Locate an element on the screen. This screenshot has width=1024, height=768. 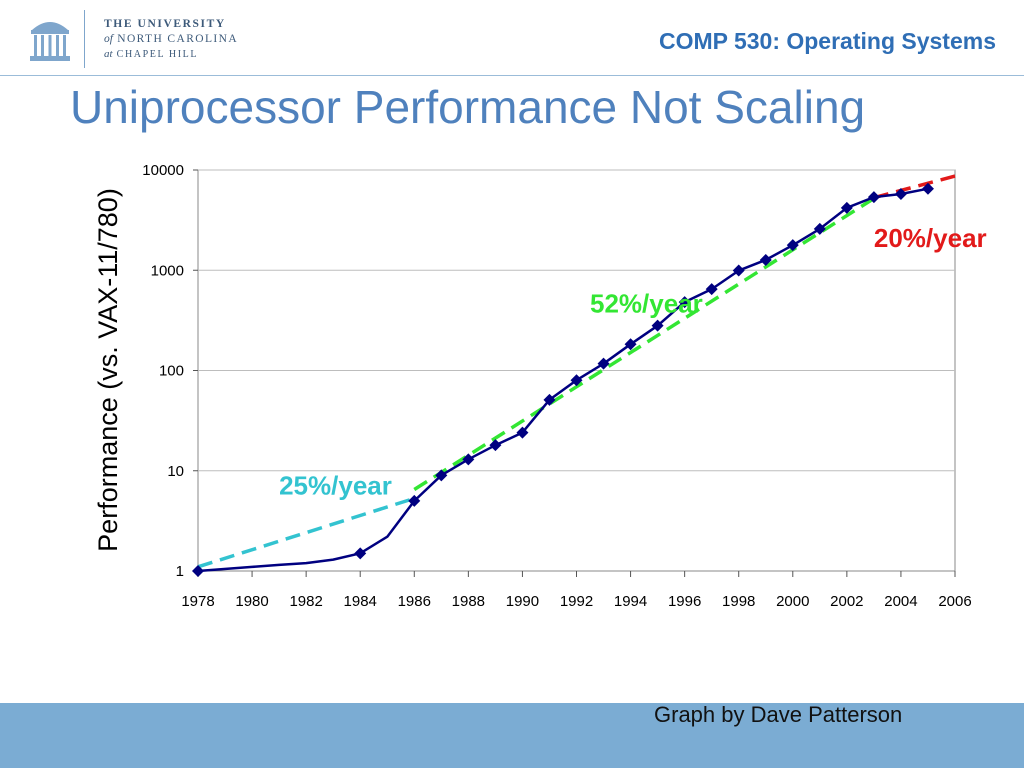
x-tick-label: 2006 is located at coordinates (954, 601).